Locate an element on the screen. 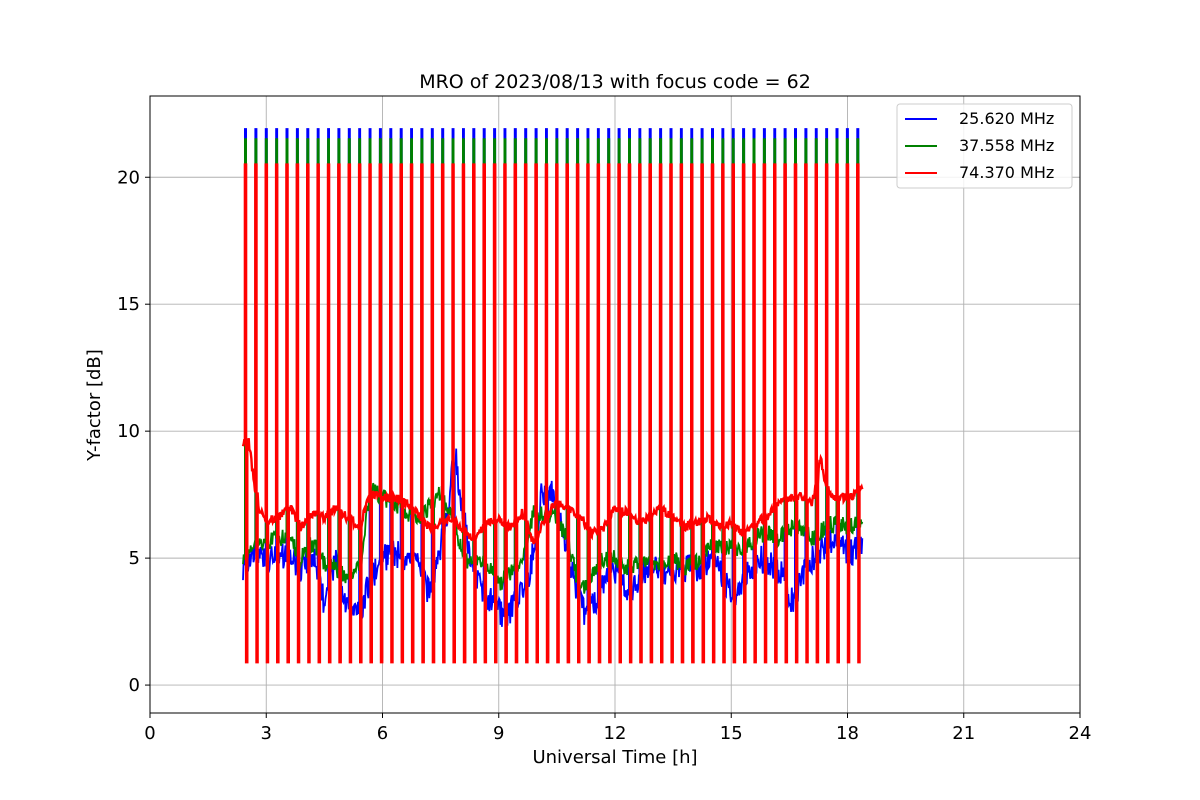 This screenshot has width=1200, height=800. x-tick-label: 21 is located at coordinates (963, 733).